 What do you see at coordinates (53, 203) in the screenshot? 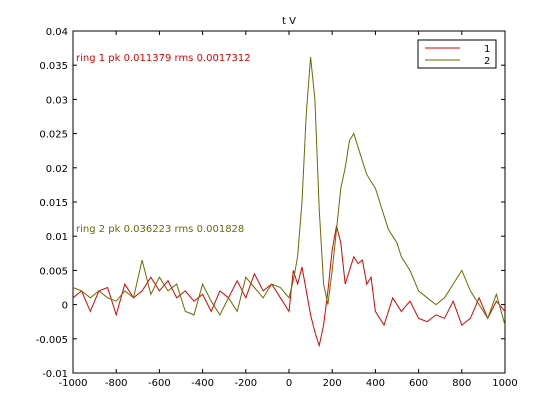
I see `y-tick-label: 0.015` at bounding box center [53, 203].